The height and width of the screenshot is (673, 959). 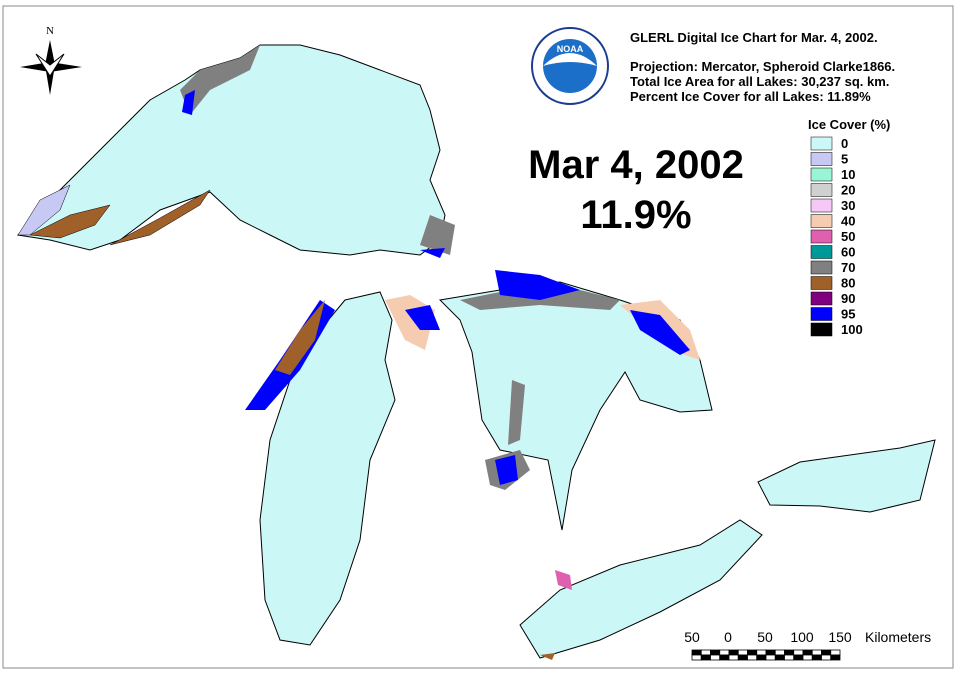 I want to click on legend-label: 90, so click(x=848, y=298).